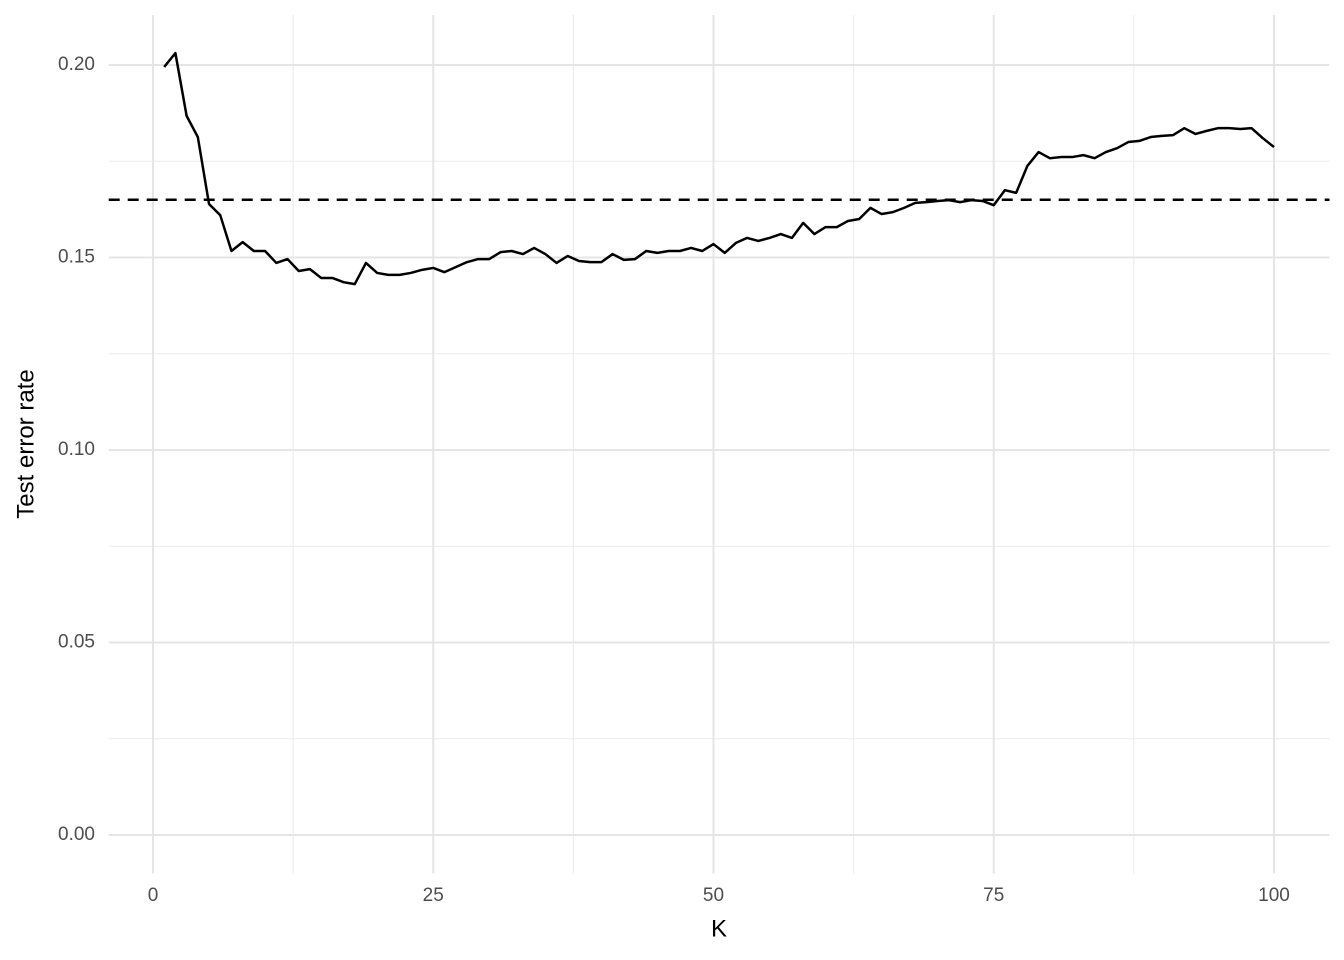  I want to click on x-tick-label: 25, so click(433, 895).